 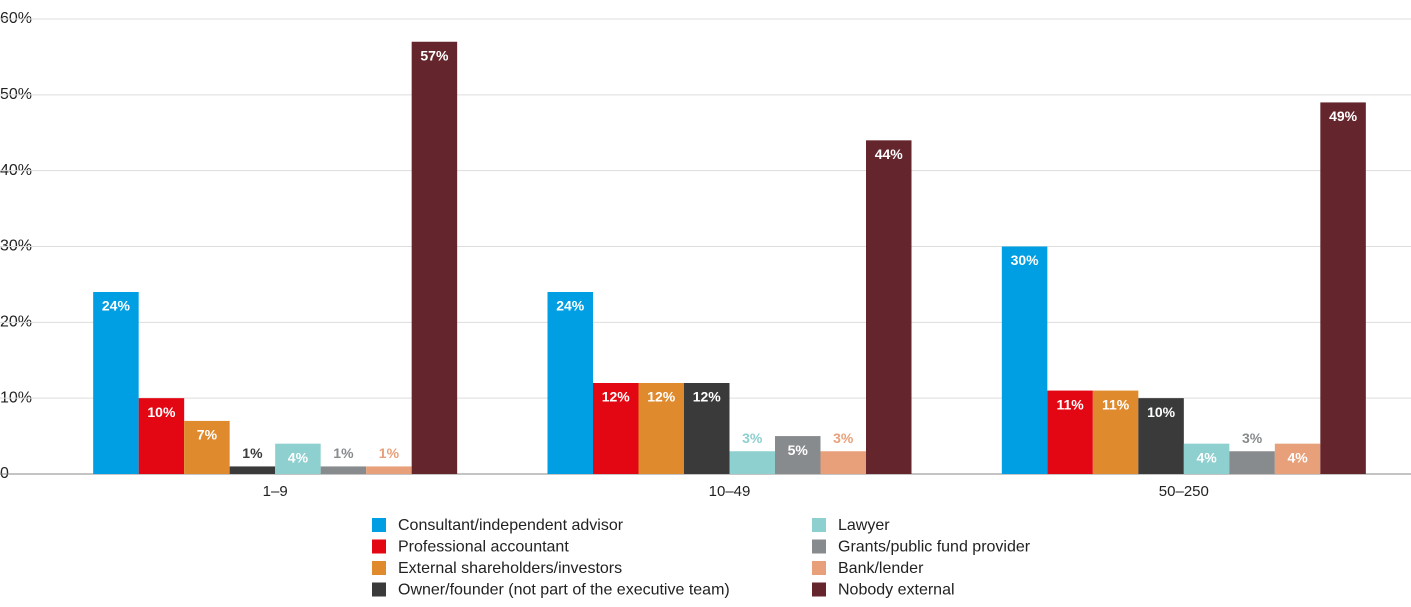 I want to click on legend-label: Lawyer, so click(x=864, y=525).